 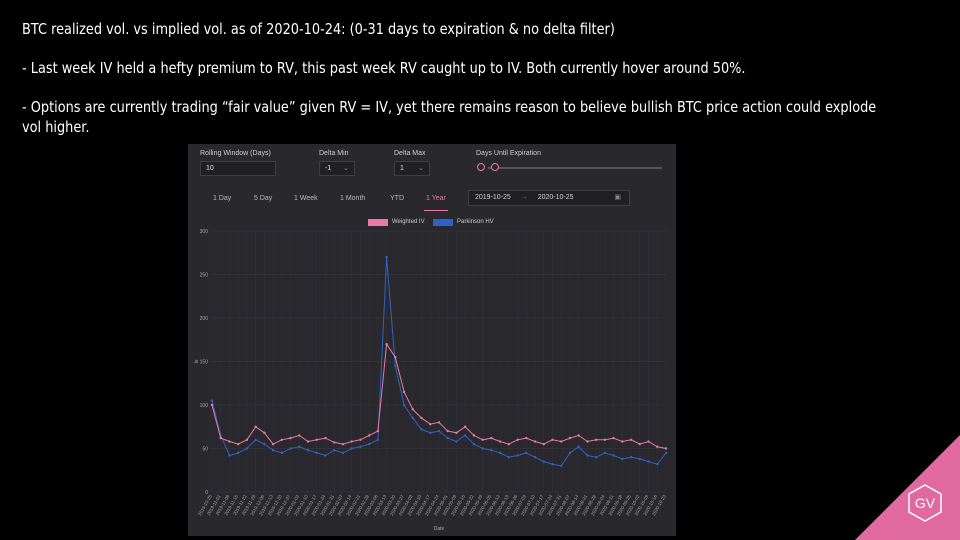 What do you see at coordinates (410, 153) in the screenshot?
I see `delta-max-label: Delta Max` at bounding box center [410, 153].